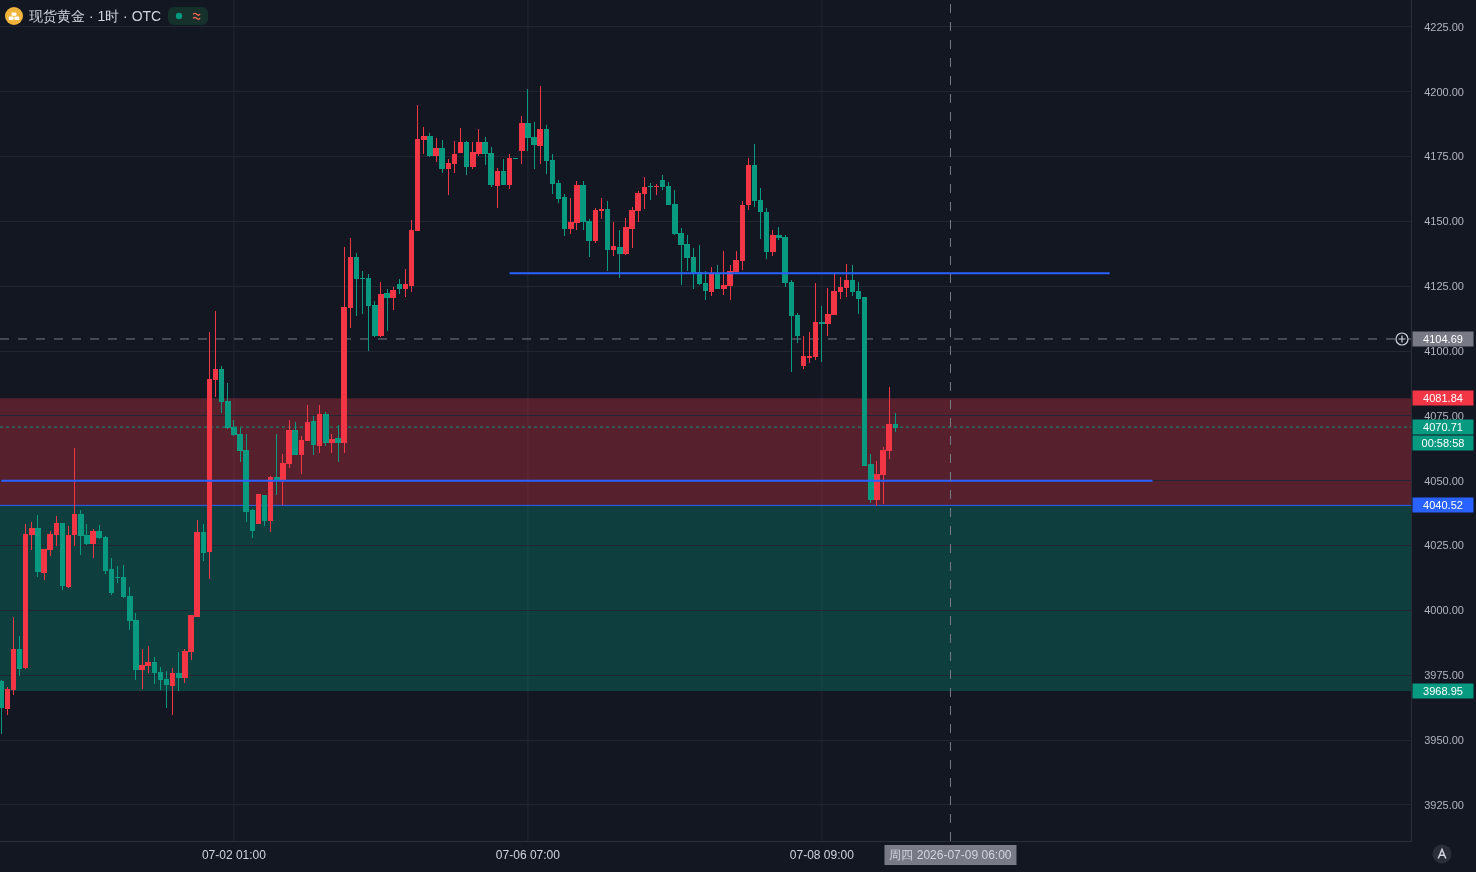  Describe the element at coordinates (1444, 545) in the screenshot. I see `y-tick-label: 4025.00` at that location.